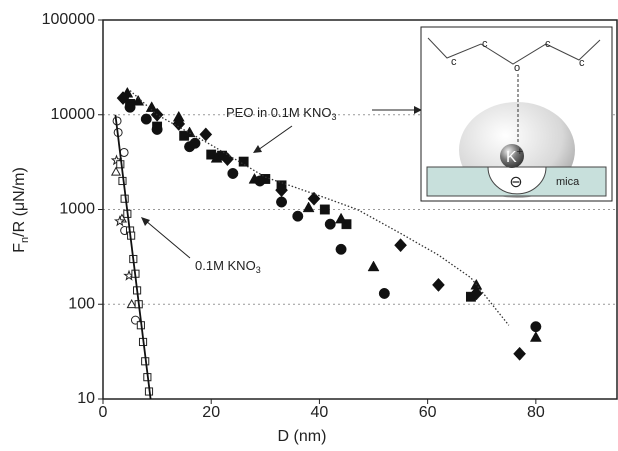  What do you see at coordinates (302, 436) in the screenshot?
I see `x-axis-label: D (nm)` at bounding box center [302, 436].